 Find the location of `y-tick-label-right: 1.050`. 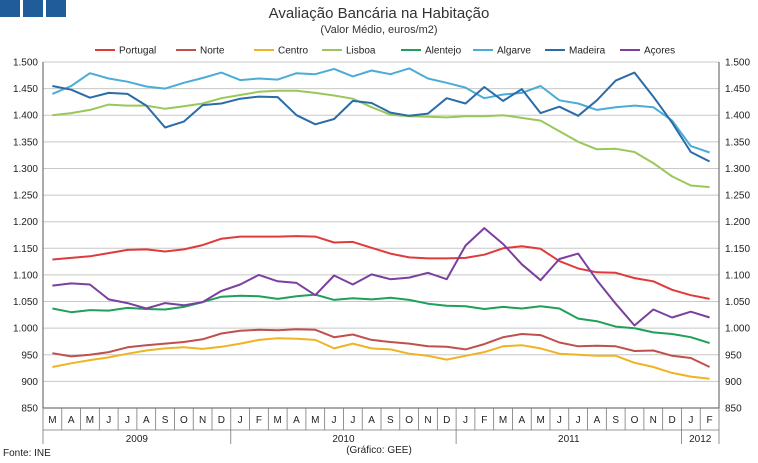

y-tick-label-right: 1.050 is located at coordinates (737, 302).